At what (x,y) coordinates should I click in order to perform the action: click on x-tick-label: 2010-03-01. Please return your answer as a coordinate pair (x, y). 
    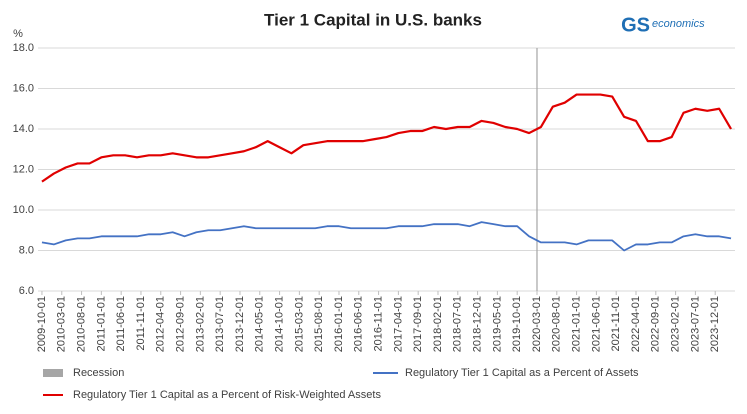
    Looking at the image, I should click on (62, 324).